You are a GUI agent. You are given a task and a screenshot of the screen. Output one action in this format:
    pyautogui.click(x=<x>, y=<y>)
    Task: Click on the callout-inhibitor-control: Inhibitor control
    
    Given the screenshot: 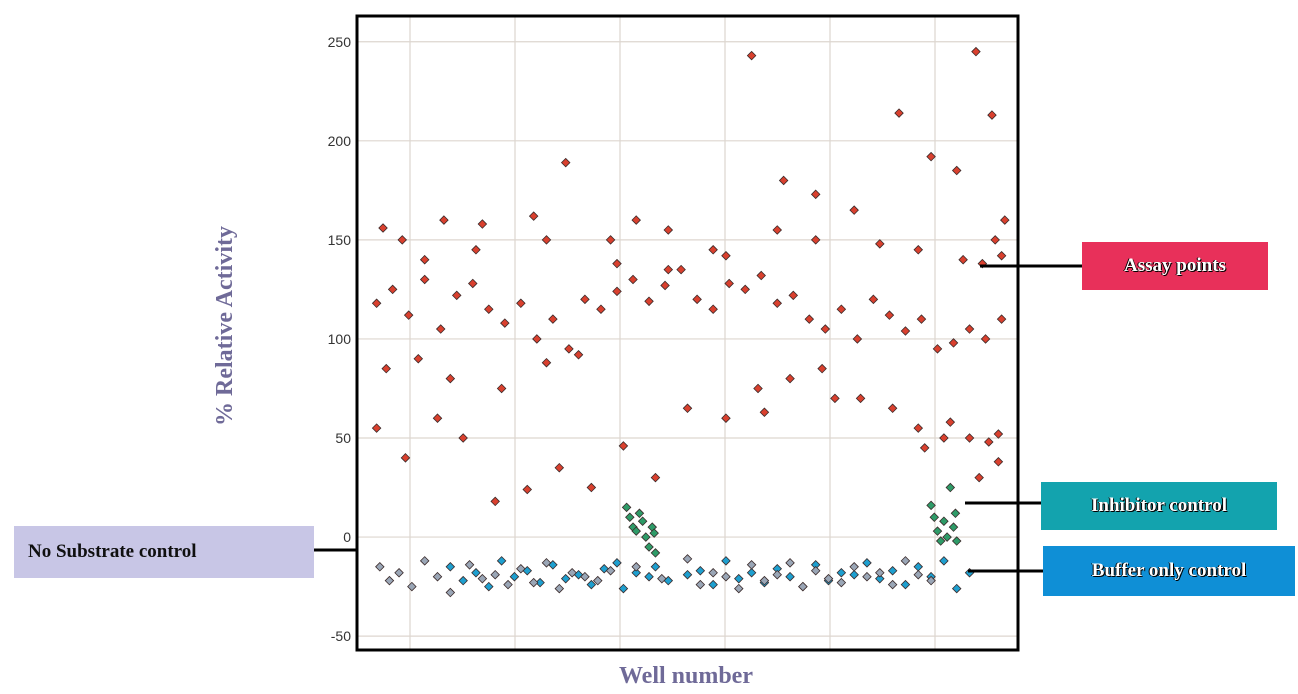 What is the action you would take?
    pyautogui.click(x=1159, y=506)
    